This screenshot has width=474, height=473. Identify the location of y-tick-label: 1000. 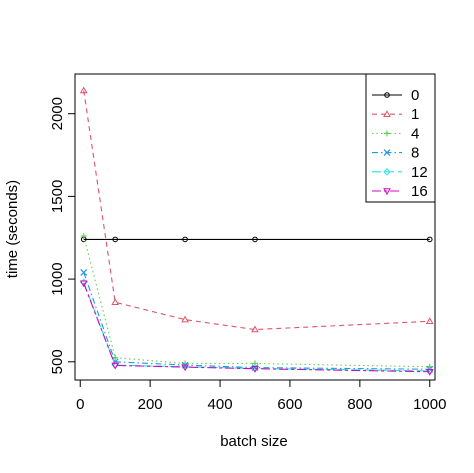
(57, 278).